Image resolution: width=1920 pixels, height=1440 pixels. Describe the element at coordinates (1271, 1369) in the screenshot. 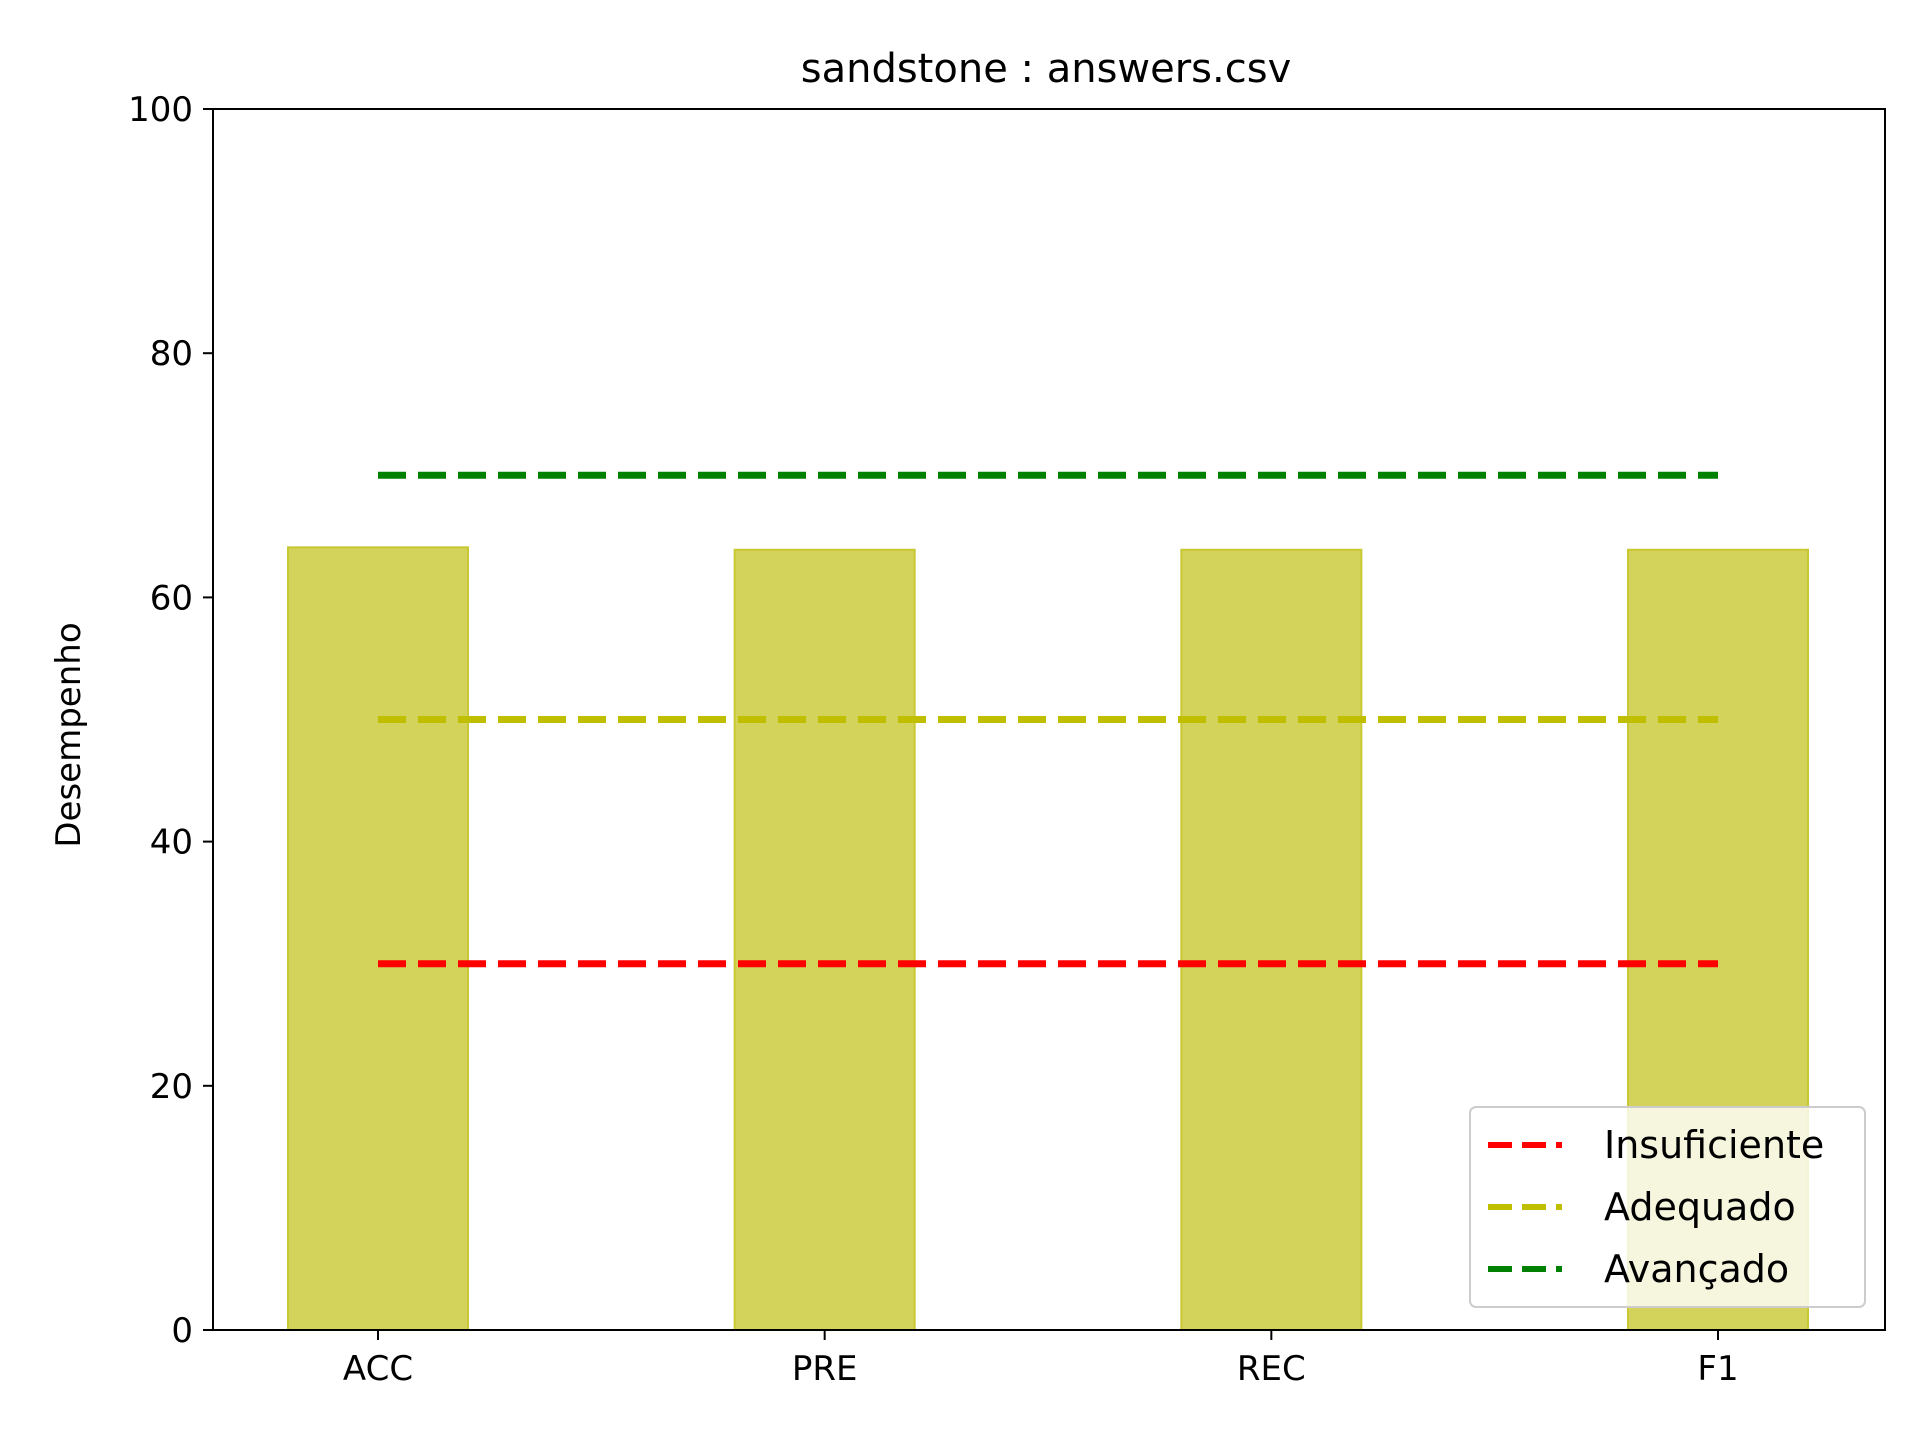

I see `x-tick-label: REC` at that location.